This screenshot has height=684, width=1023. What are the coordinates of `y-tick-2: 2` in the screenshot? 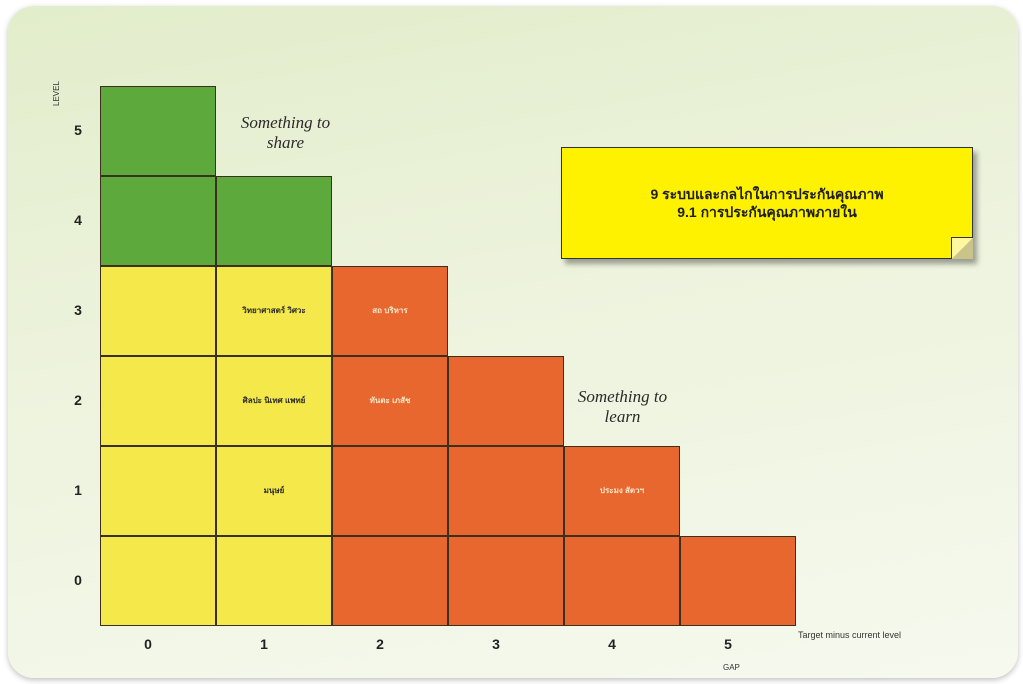 It's located at (78, 400).